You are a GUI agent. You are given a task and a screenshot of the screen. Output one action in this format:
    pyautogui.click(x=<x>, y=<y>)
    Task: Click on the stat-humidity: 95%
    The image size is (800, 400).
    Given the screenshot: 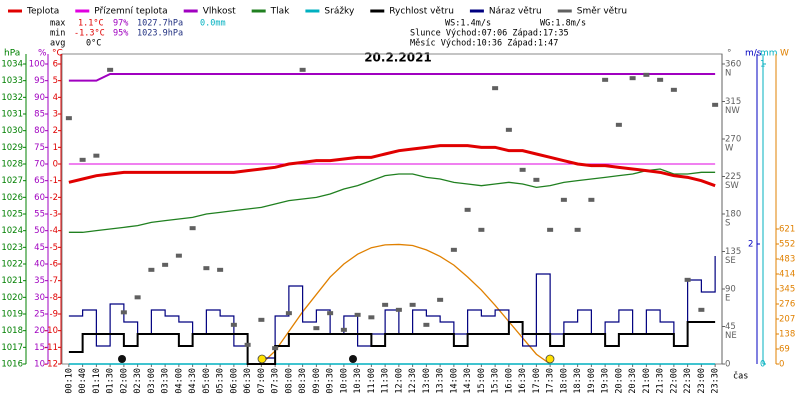 What is the action you would take?
    pyautogui.click(x=120, y=34)
    